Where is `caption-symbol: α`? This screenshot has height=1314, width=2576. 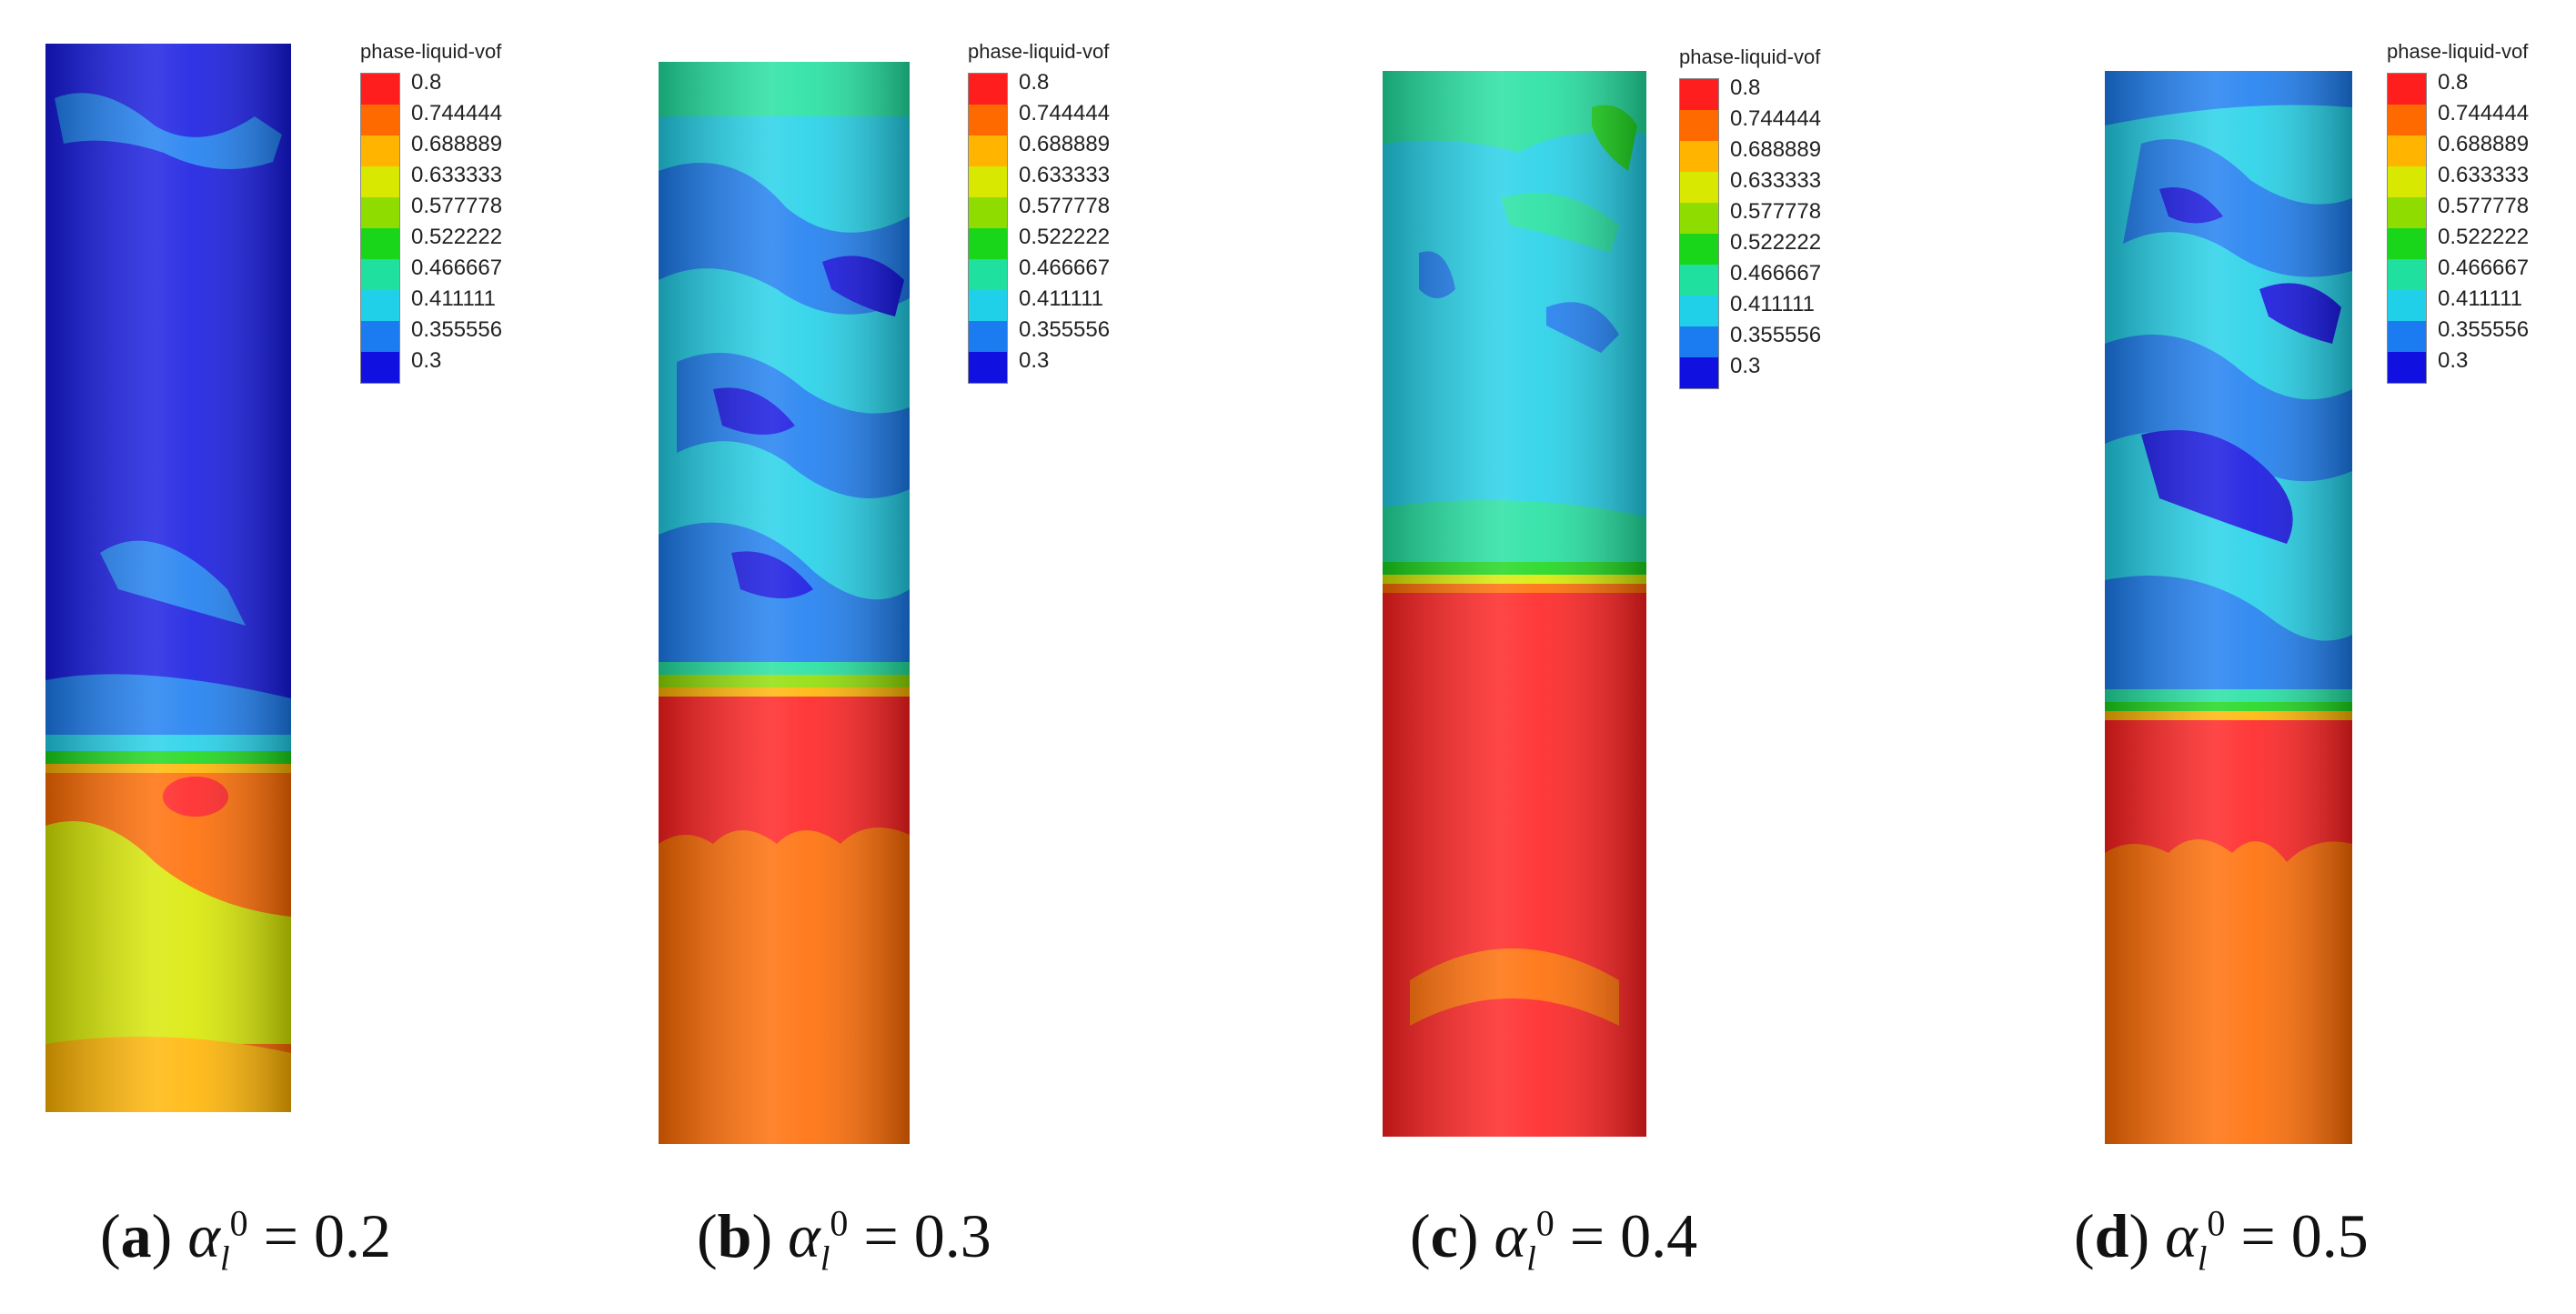 caption-symbol: α is located at coordinates (204, 1236).